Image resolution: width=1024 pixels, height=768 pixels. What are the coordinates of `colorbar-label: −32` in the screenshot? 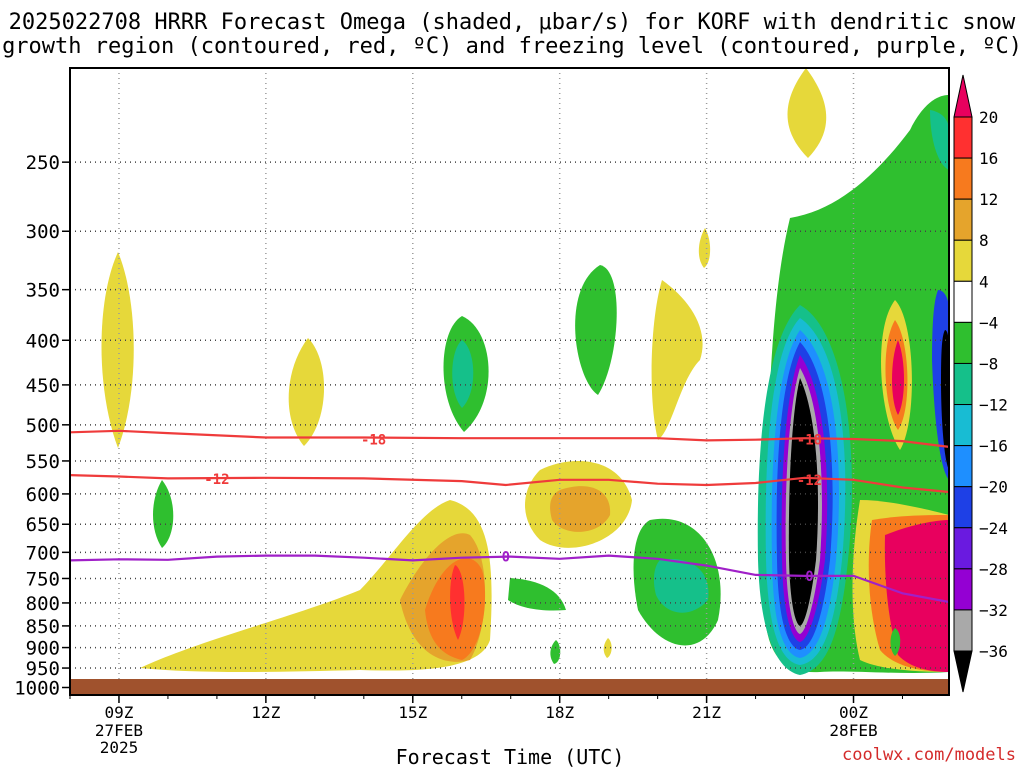 It's located at (993, 610).